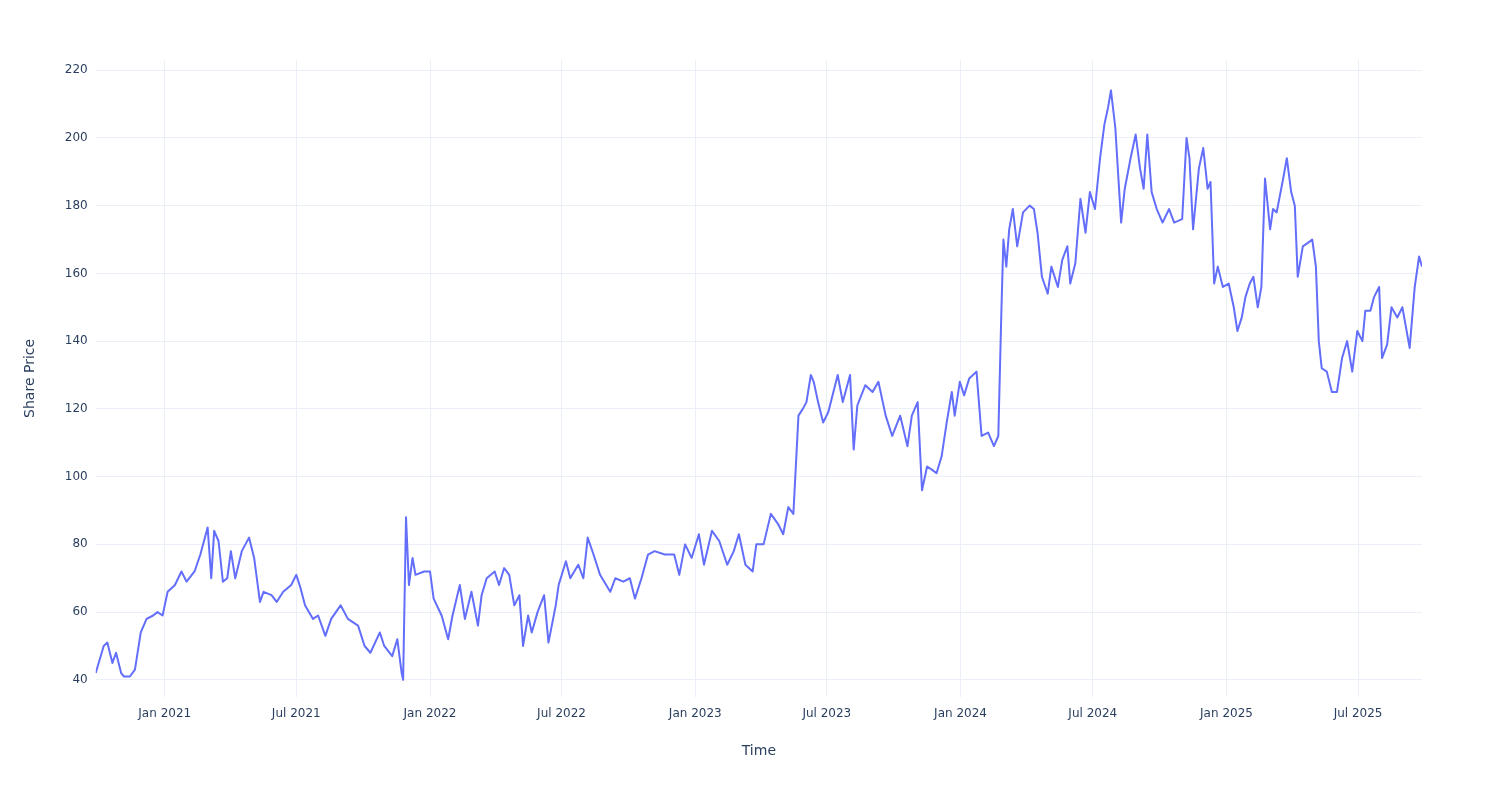 The height and width of the screenshot is (800, 1500). I want to click on y-tick-label: 140, so click(76, 340).